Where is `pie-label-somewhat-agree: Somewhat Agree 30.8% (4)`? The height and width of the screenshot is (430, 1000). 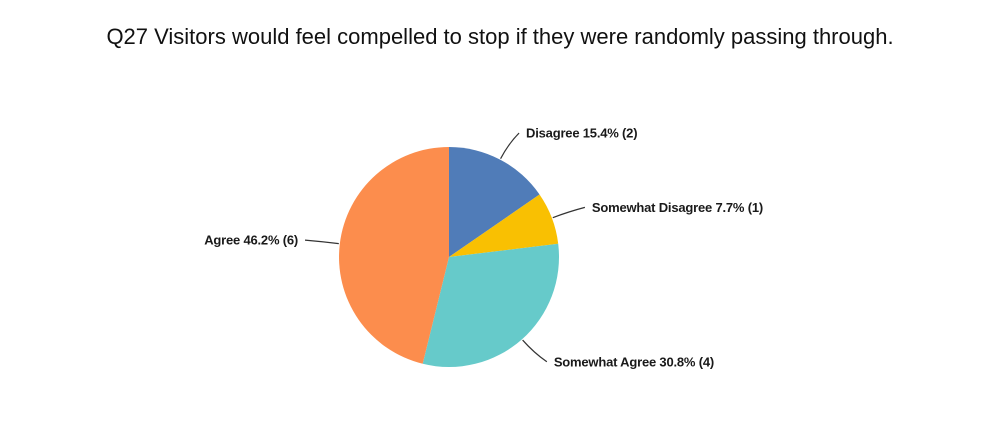 pie-label-somewhat-agree: Somewhat Agree 30.8% (4) is located at coordinates (634, 361).